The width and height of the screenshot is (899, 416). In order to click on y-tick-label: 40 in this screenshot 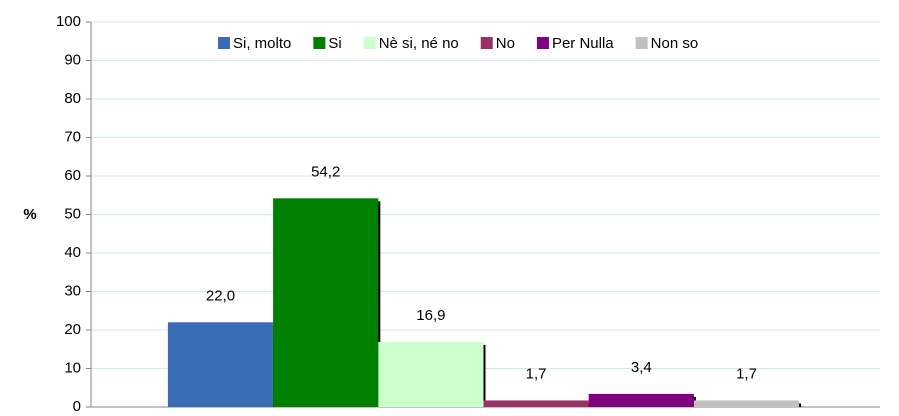, I will do `click(72, 252)`.